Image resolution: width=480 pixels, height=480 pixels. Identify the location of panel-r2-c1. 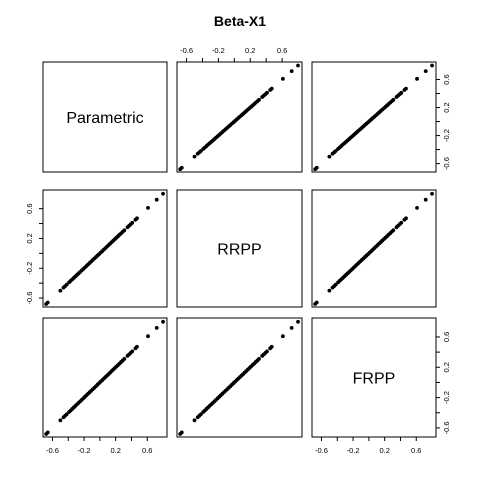
(105, 248).